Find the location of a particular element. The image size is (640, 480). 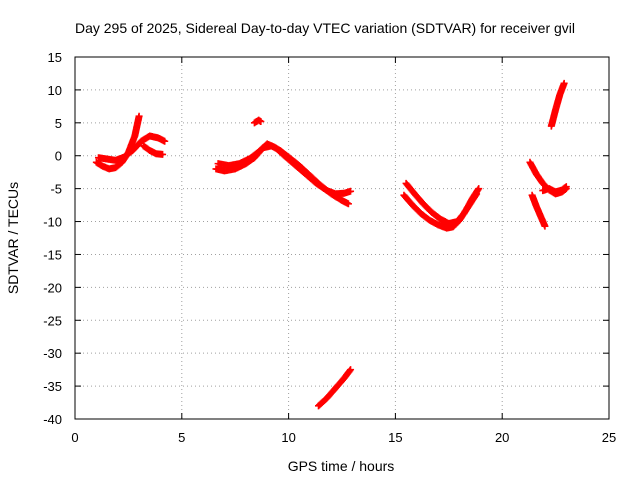

x-tick-label: 15 is located at coordinates (395, 437).